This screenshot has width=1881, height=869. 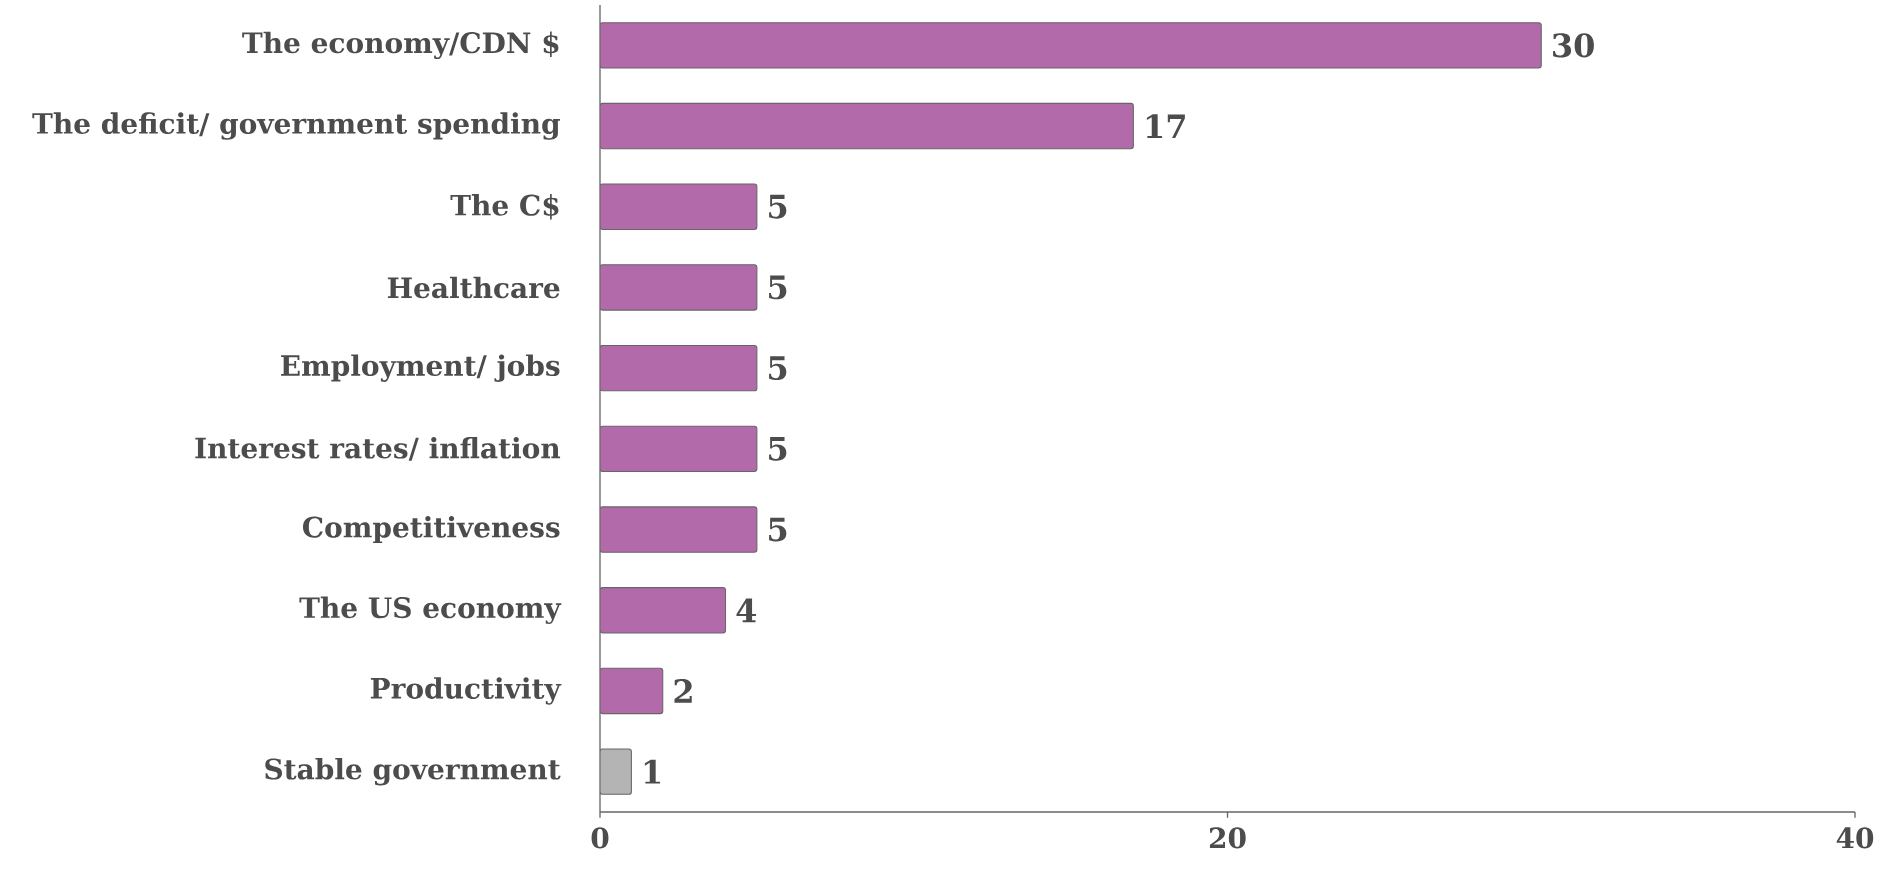 What do you see at coordinates (420, 368) in the screenshot?
I see `y-tick-label: Employment/ jobs` at bounding box center [420, 368].